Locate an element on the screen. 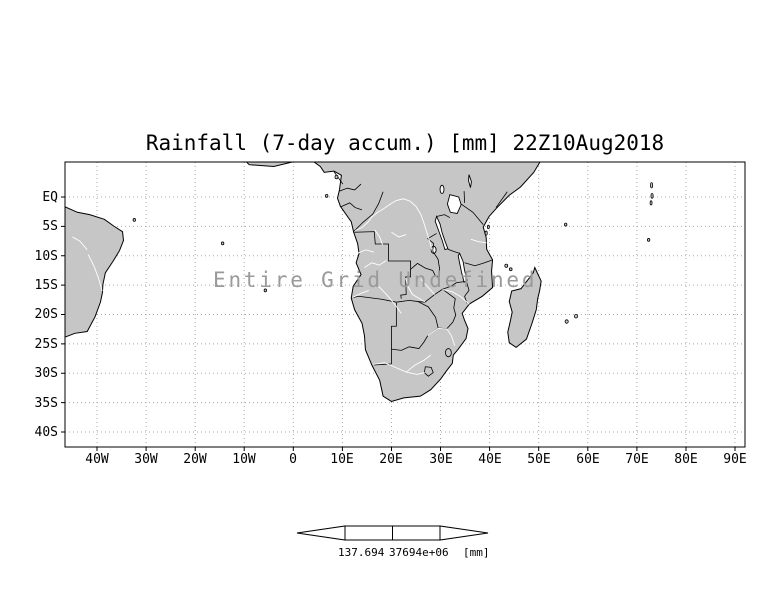  colorbar is located at coordinates (392, 533).